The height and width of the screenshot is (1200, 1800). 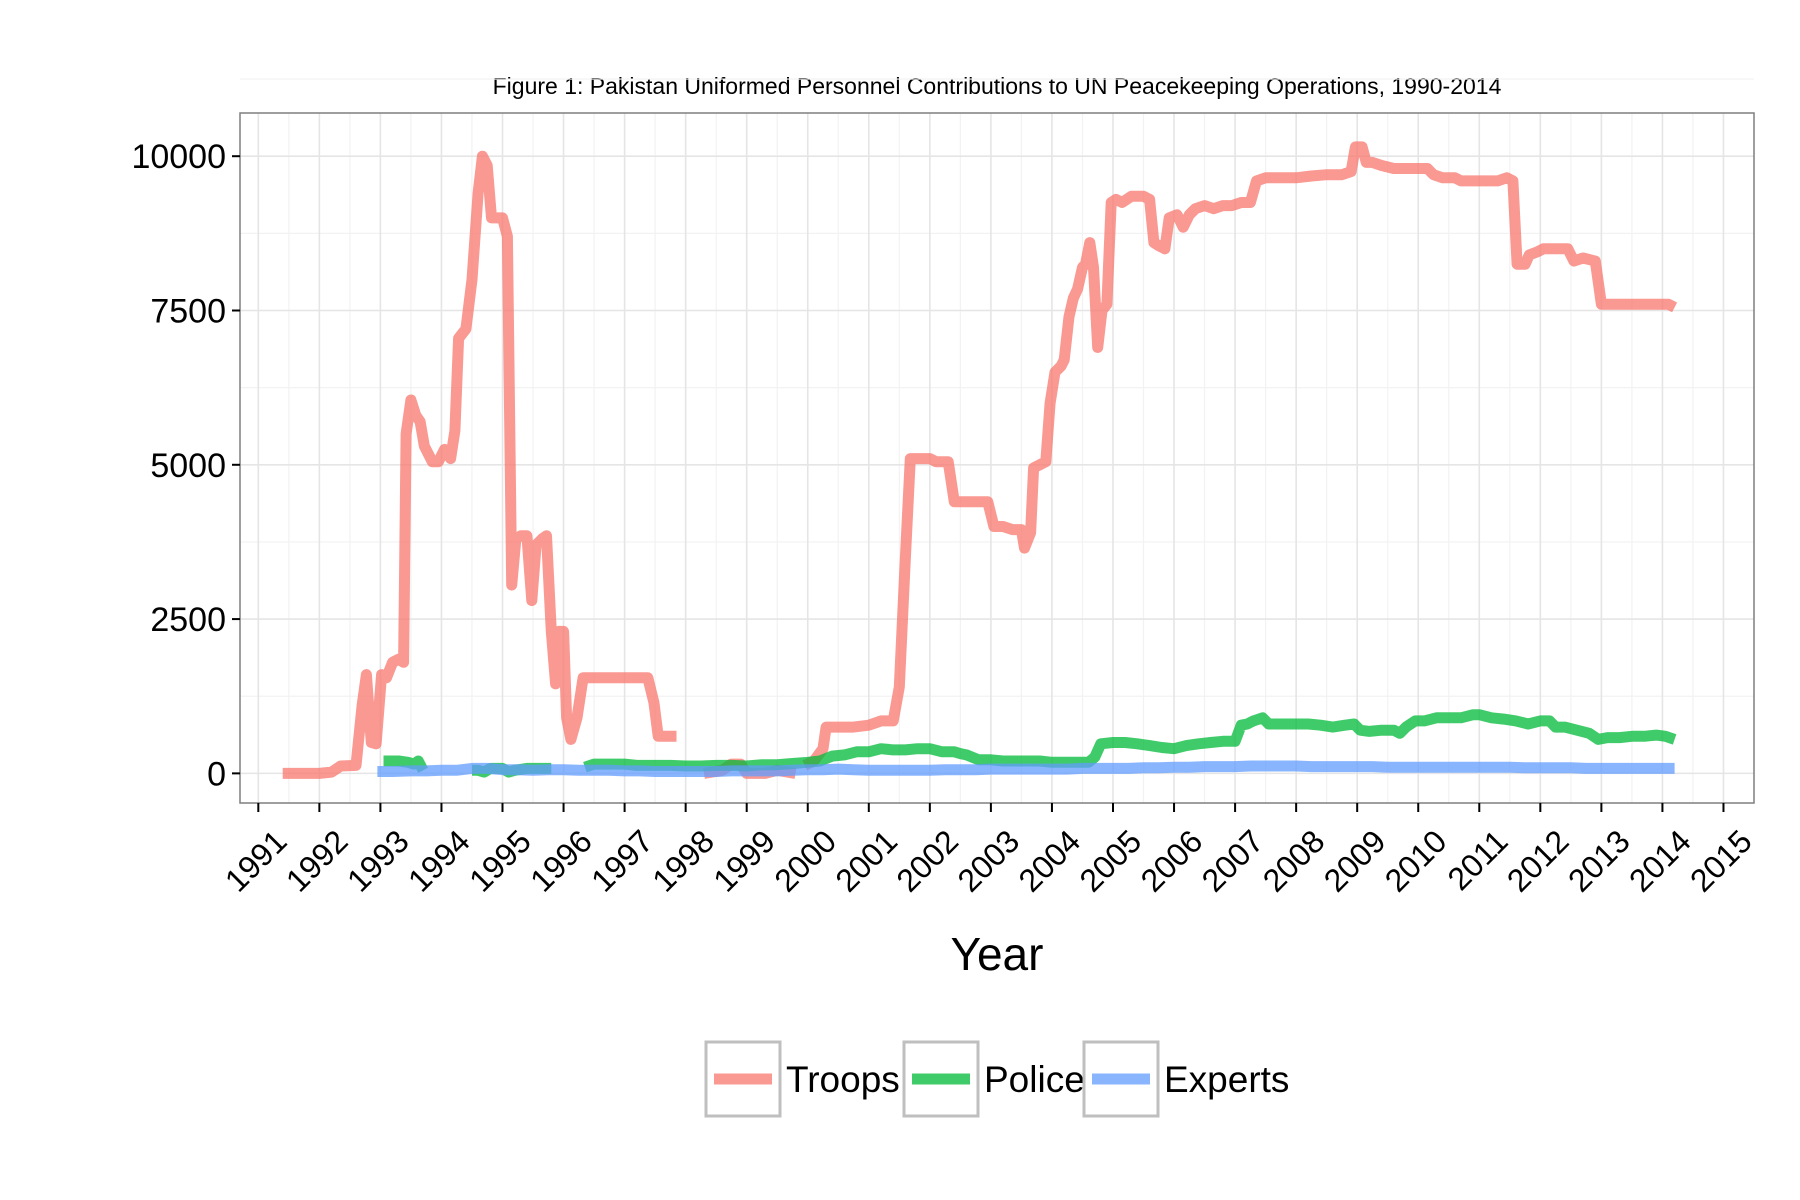 What do you see at coordinates (843, 1079) in the screenshot?
I see `legend-label: Troops` at bounding box center [843, 1079].